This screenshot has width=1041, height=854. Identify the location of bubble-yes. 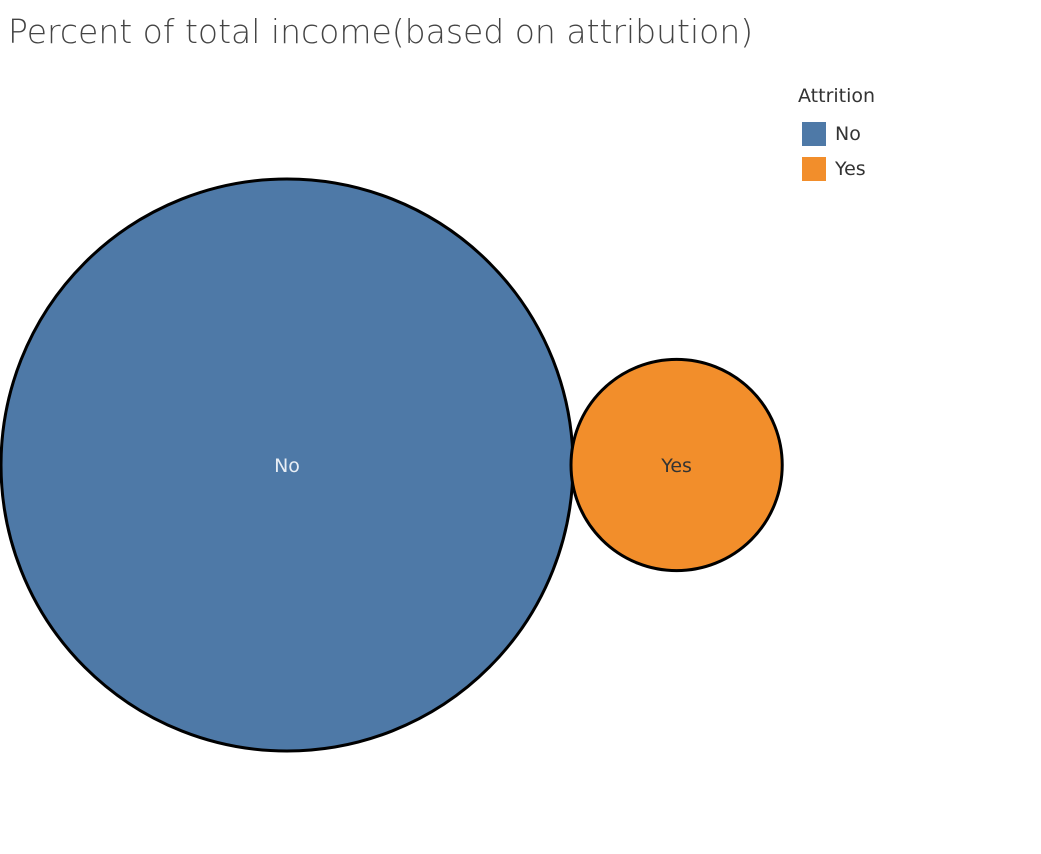
(676, 465).